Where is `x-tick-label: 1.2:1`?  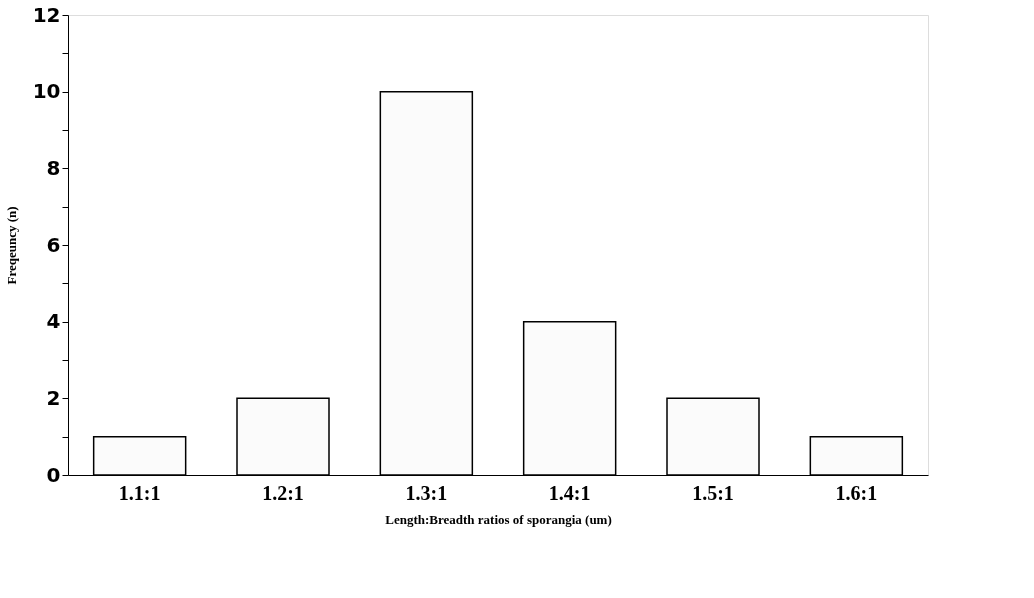 x-tick-label: 1.2:1 is located at coordinates (283, 492).